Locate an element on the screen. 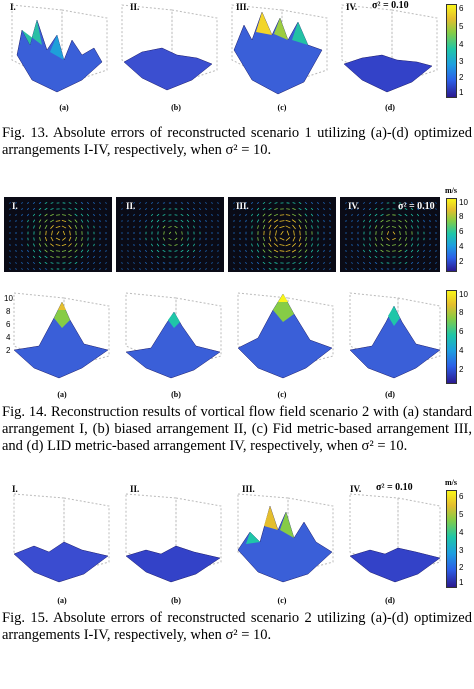 The image size is (474, 689). fig14-cbar-top-tick: 6 is located at coordinates (461, 231).